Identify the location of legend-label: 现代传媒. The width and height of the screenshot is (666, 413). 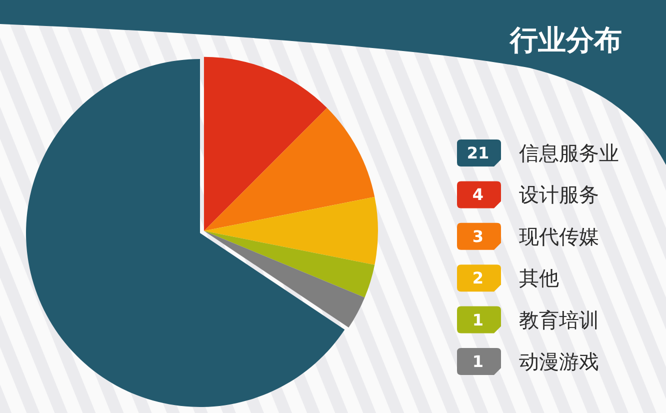
(559, 236).